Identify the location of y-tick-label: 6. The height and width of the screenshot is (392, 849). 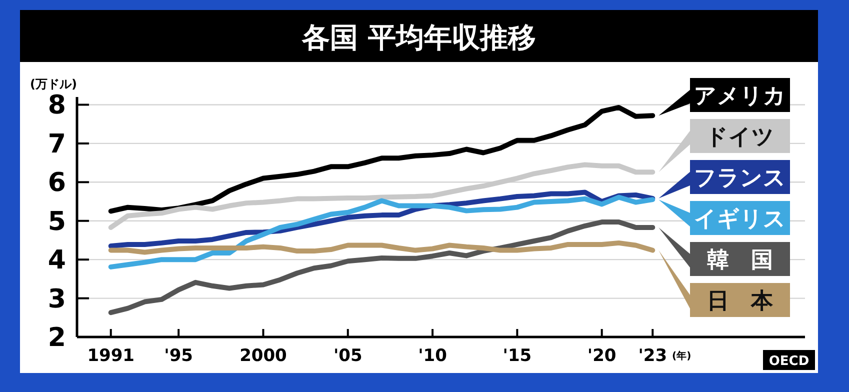
(57, 183).